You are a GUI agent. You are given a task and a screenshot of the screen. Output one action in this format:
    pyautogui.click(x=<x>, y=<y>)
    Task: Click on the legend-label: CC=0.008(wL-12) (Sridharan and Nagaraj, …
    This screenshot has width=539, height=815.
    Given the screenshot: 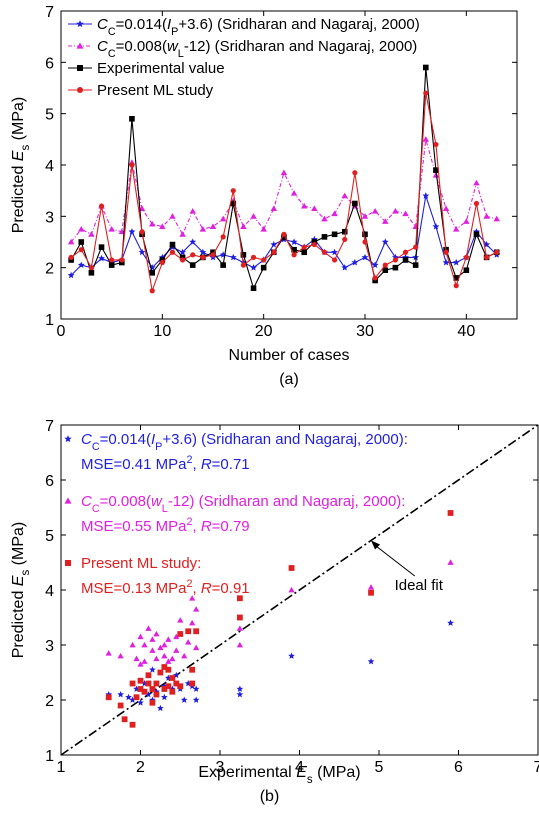 What is the action you would take?
    pyautogui.click(x=243, y=504)
    